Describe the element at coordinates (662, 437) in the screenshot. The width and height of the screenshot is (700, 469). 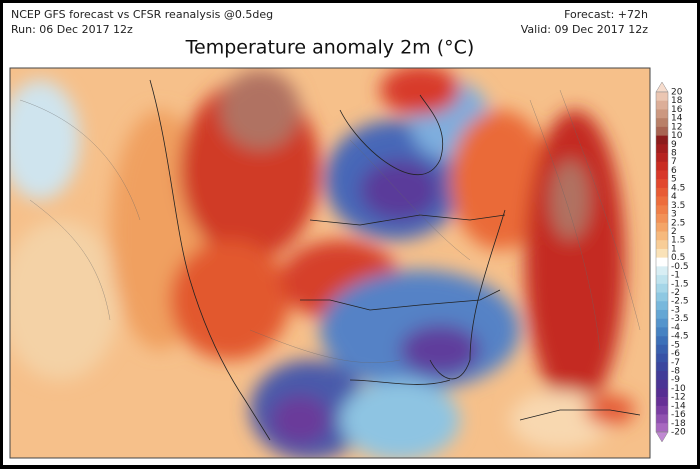
I see `colorbar-extend-bottom` at that location.